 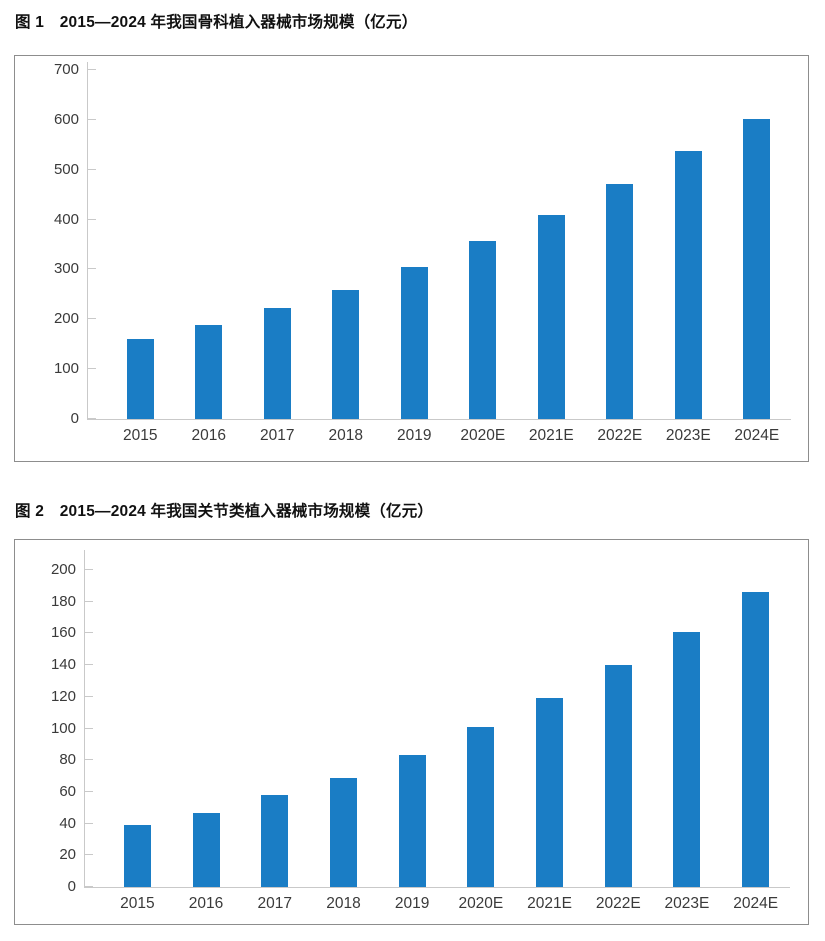 What do you see at coordinates (216, 22) in the screenshot?
I see `figure-1-title: 图 1 2015—2024 年我国骨科植入器械市场规模（亿元）` at bounding box center [216, 22].